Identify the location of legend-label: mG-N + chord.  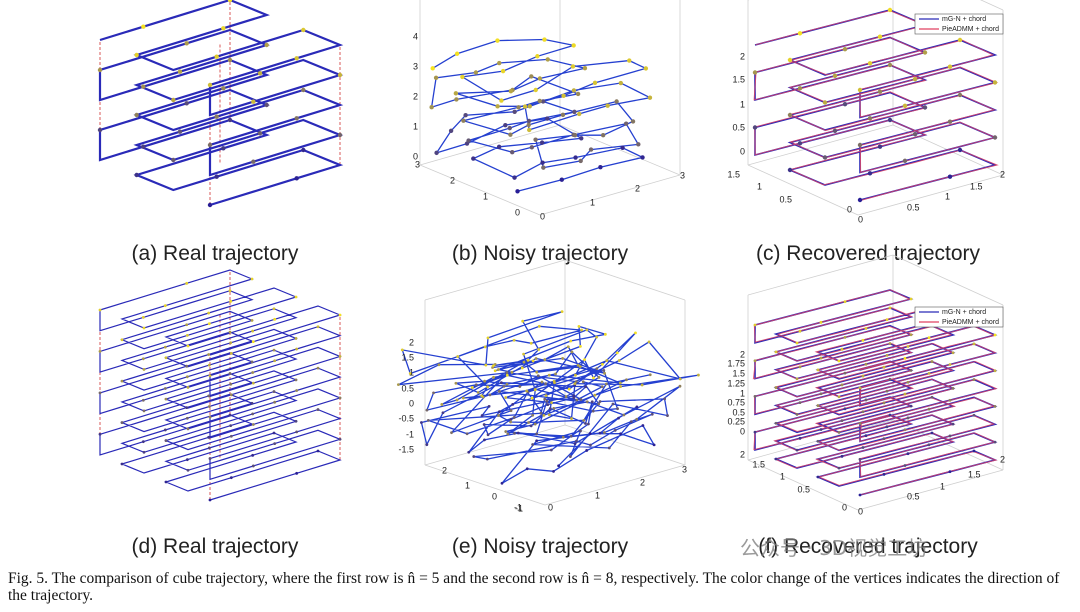
(964, 312).